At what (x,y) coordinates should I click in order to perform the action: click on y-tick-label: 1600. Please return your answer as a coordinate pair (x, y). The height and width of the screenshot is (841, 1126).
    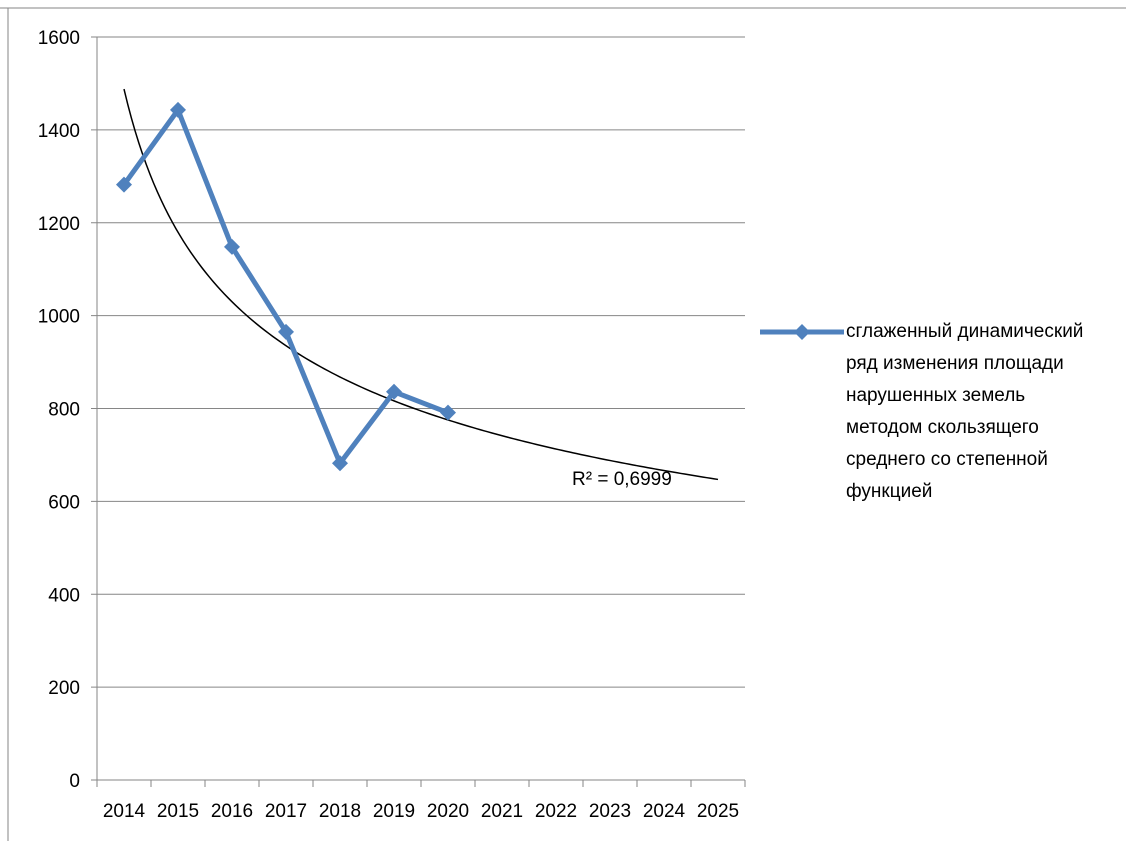
    Looking at the image, I should click on (59, 38).